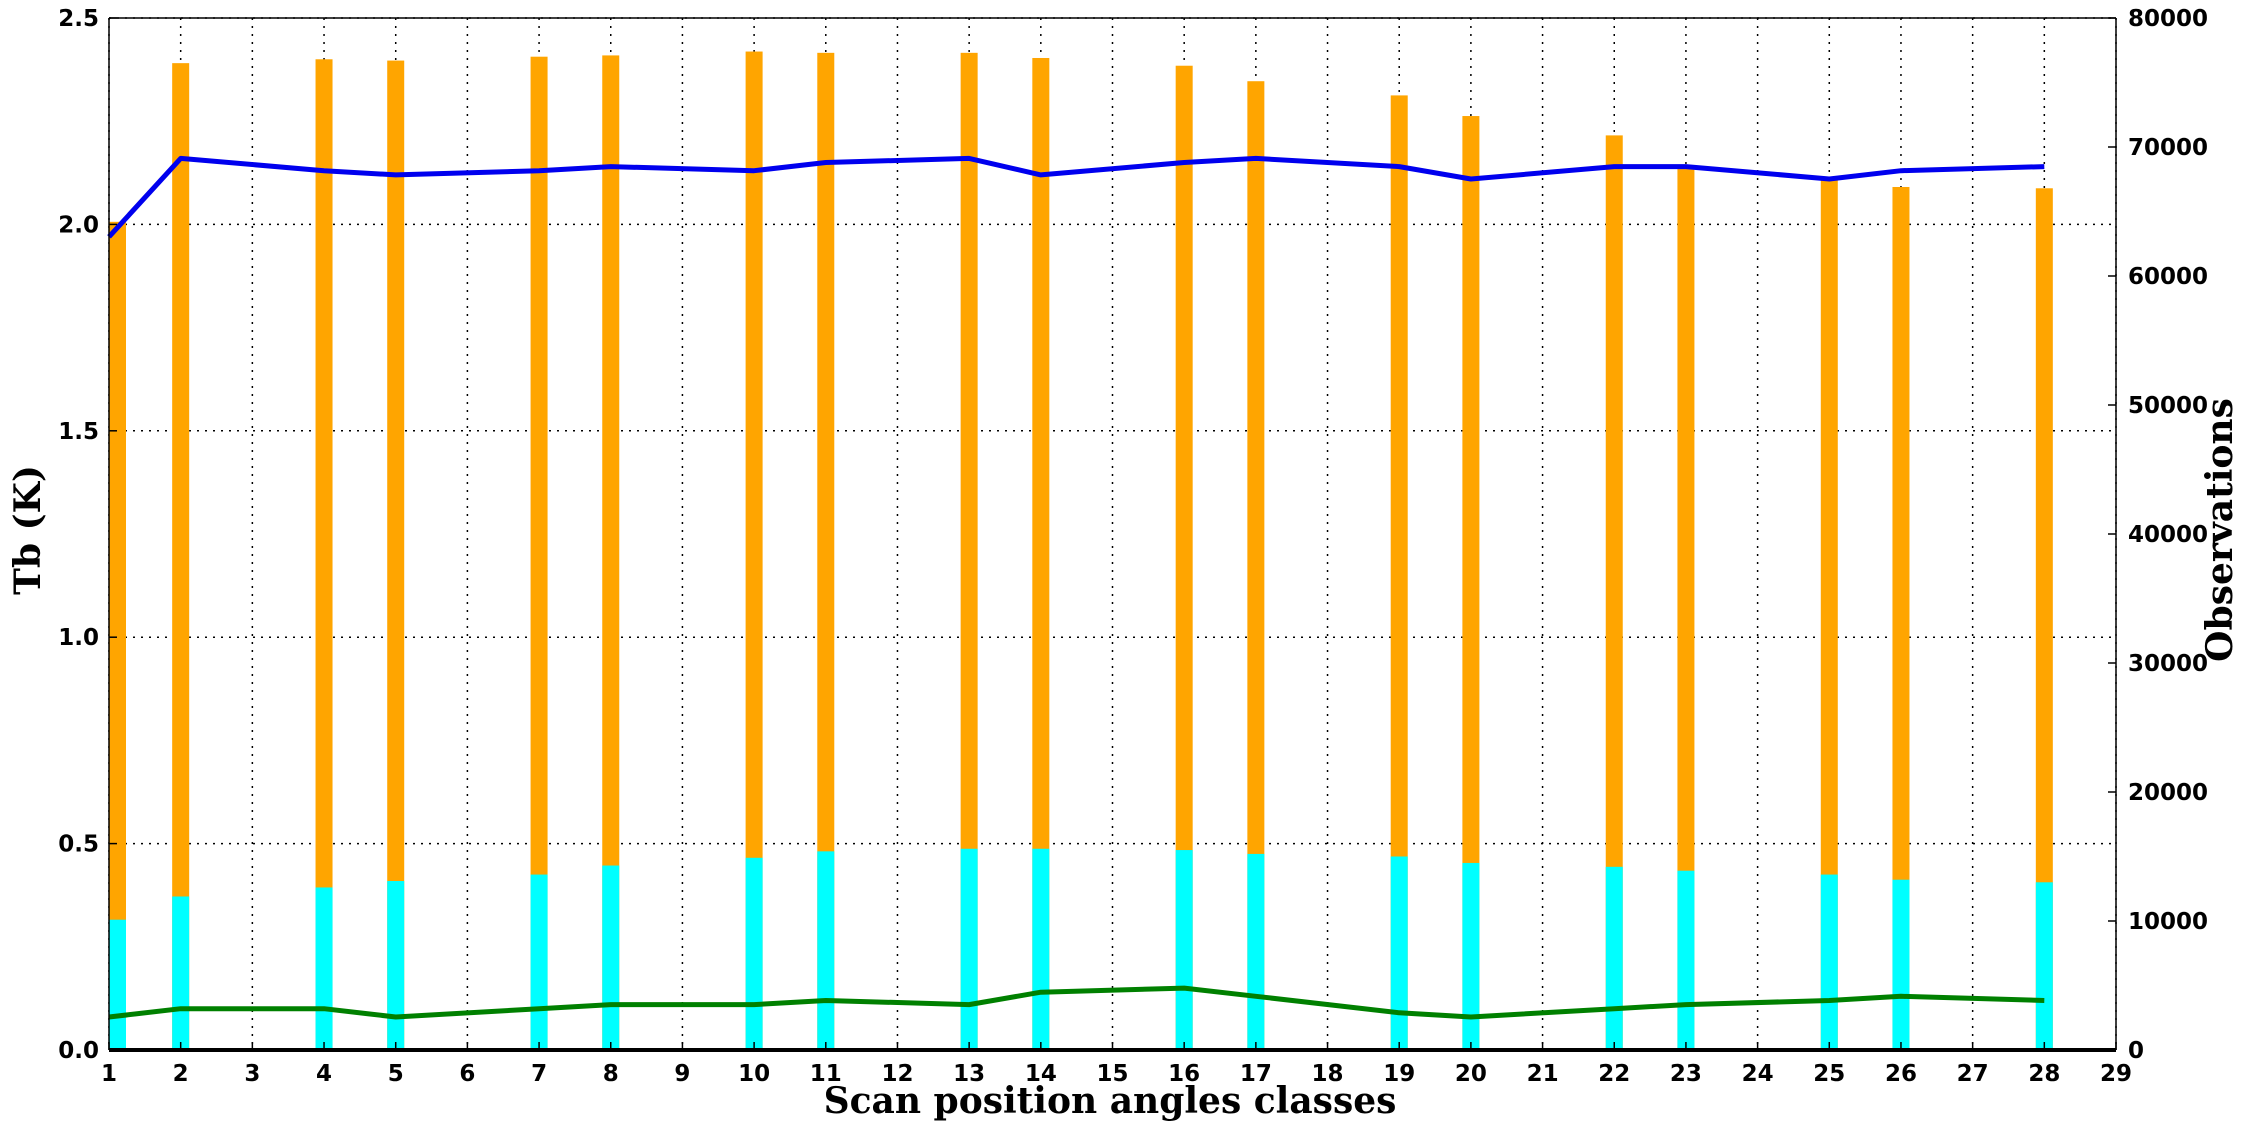 The height and width of the screenshot is (1124, 2261). I want to click on x-tick-label: 29, so click(2116, 1074).